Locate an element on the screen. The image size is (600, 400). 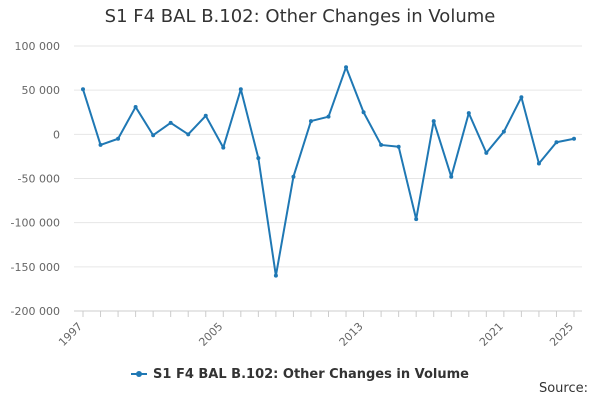
x-tick-label: 2013 is located at coordinates (351, 334).